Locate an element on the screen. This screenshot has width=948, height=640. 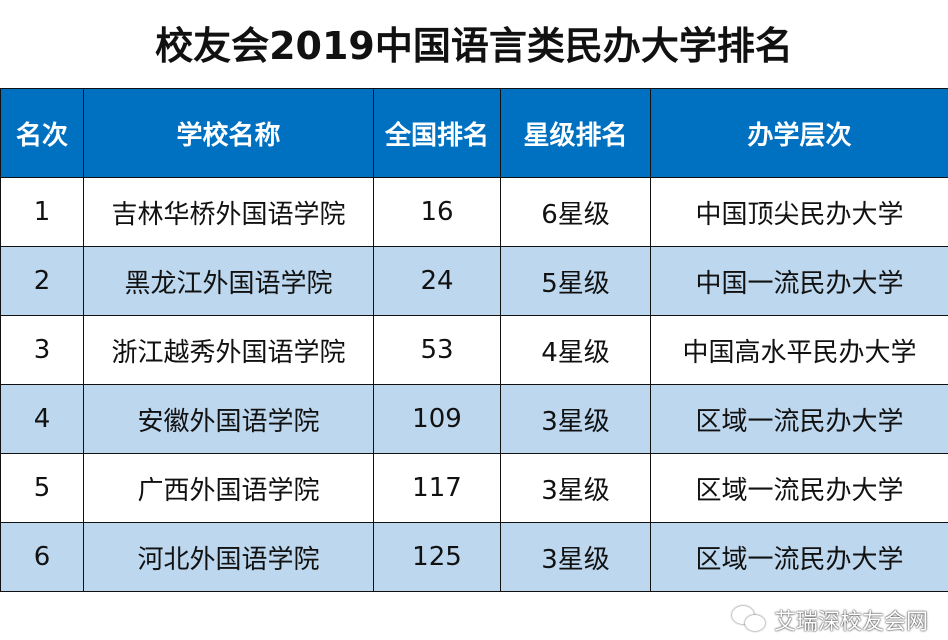
table-row: 5 广西外国语学院 117 3星级 区域一流民办大学 is located at coordinates (474, 488).